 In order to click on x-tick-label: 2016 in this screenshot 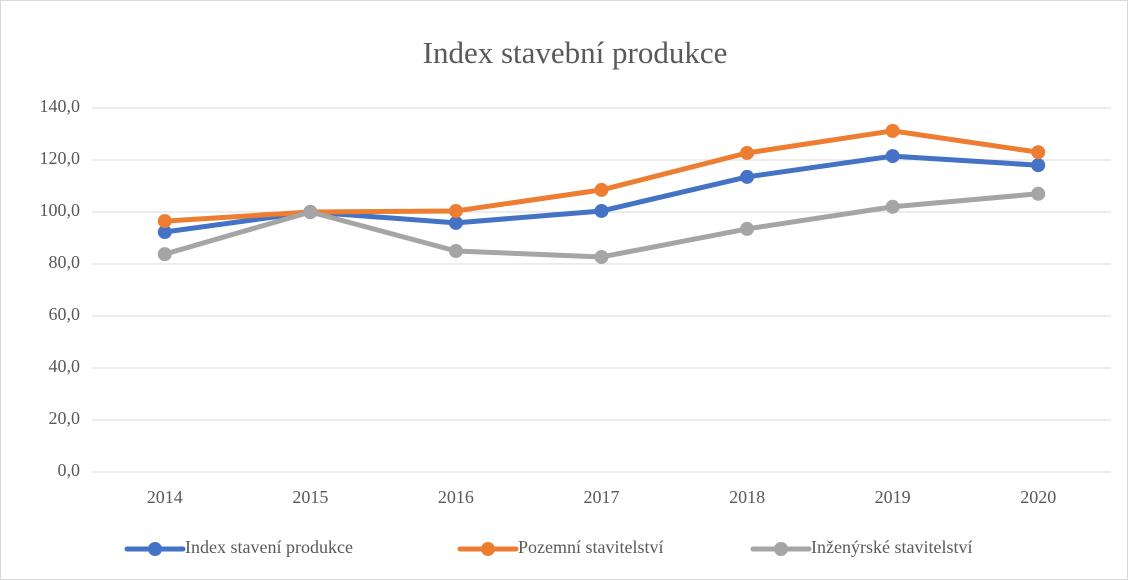, I will do `click(456, 497)`.